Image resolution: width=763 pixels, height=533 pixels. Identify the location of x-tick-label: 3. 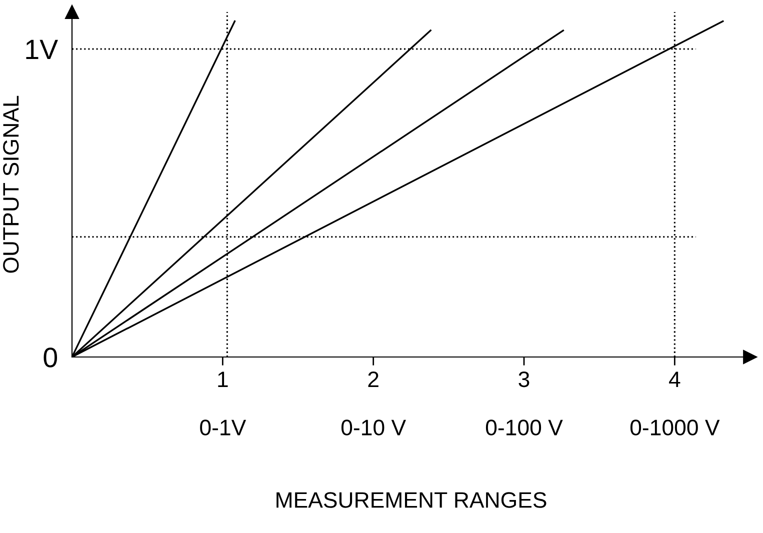
(524, 379).